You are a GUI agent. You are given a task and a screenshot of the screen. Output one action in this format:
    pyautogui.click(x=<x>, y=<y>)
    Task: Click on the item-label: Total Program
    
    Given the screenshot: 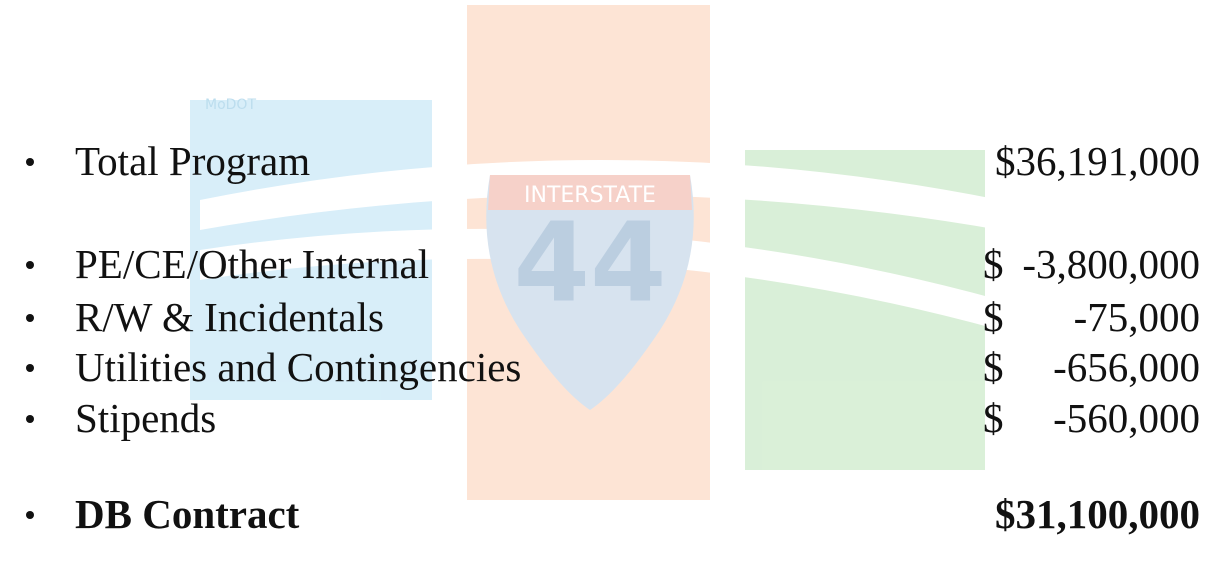 What is the action you would take?
    pyautogui.click(x=192, y=161)
    